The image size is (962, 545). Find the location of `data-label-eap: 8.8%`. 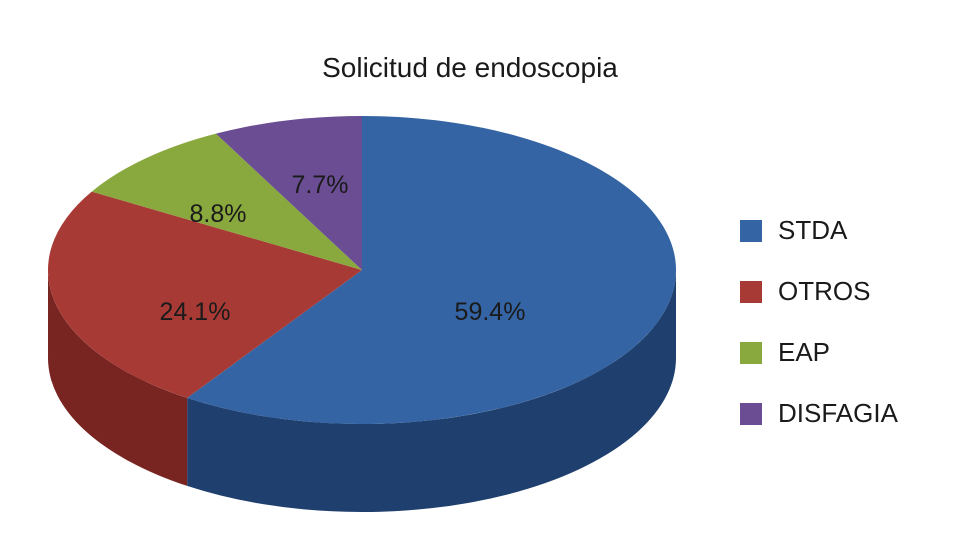

data-label-eap: 8.8% is located at coordinates (218, 214).